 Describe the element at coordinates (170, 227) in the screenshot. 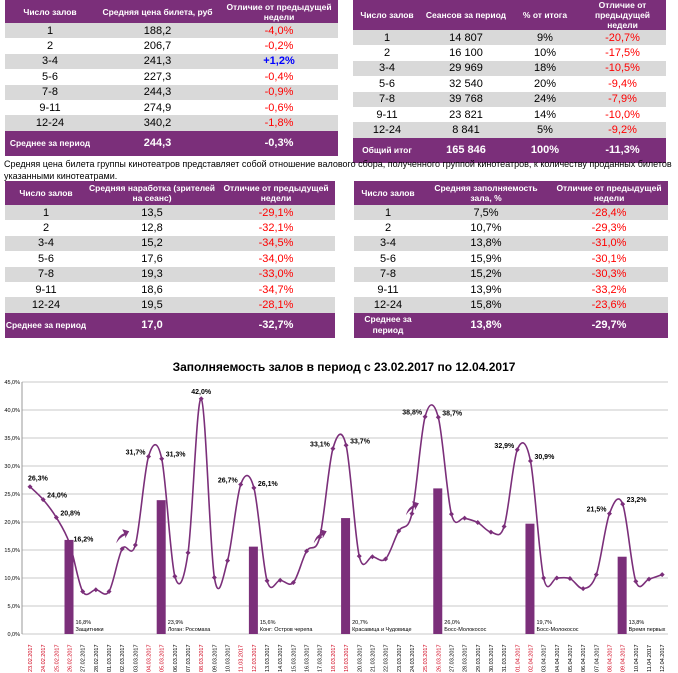

I see `table-row: 2 12,8 -32,1%` at that location.